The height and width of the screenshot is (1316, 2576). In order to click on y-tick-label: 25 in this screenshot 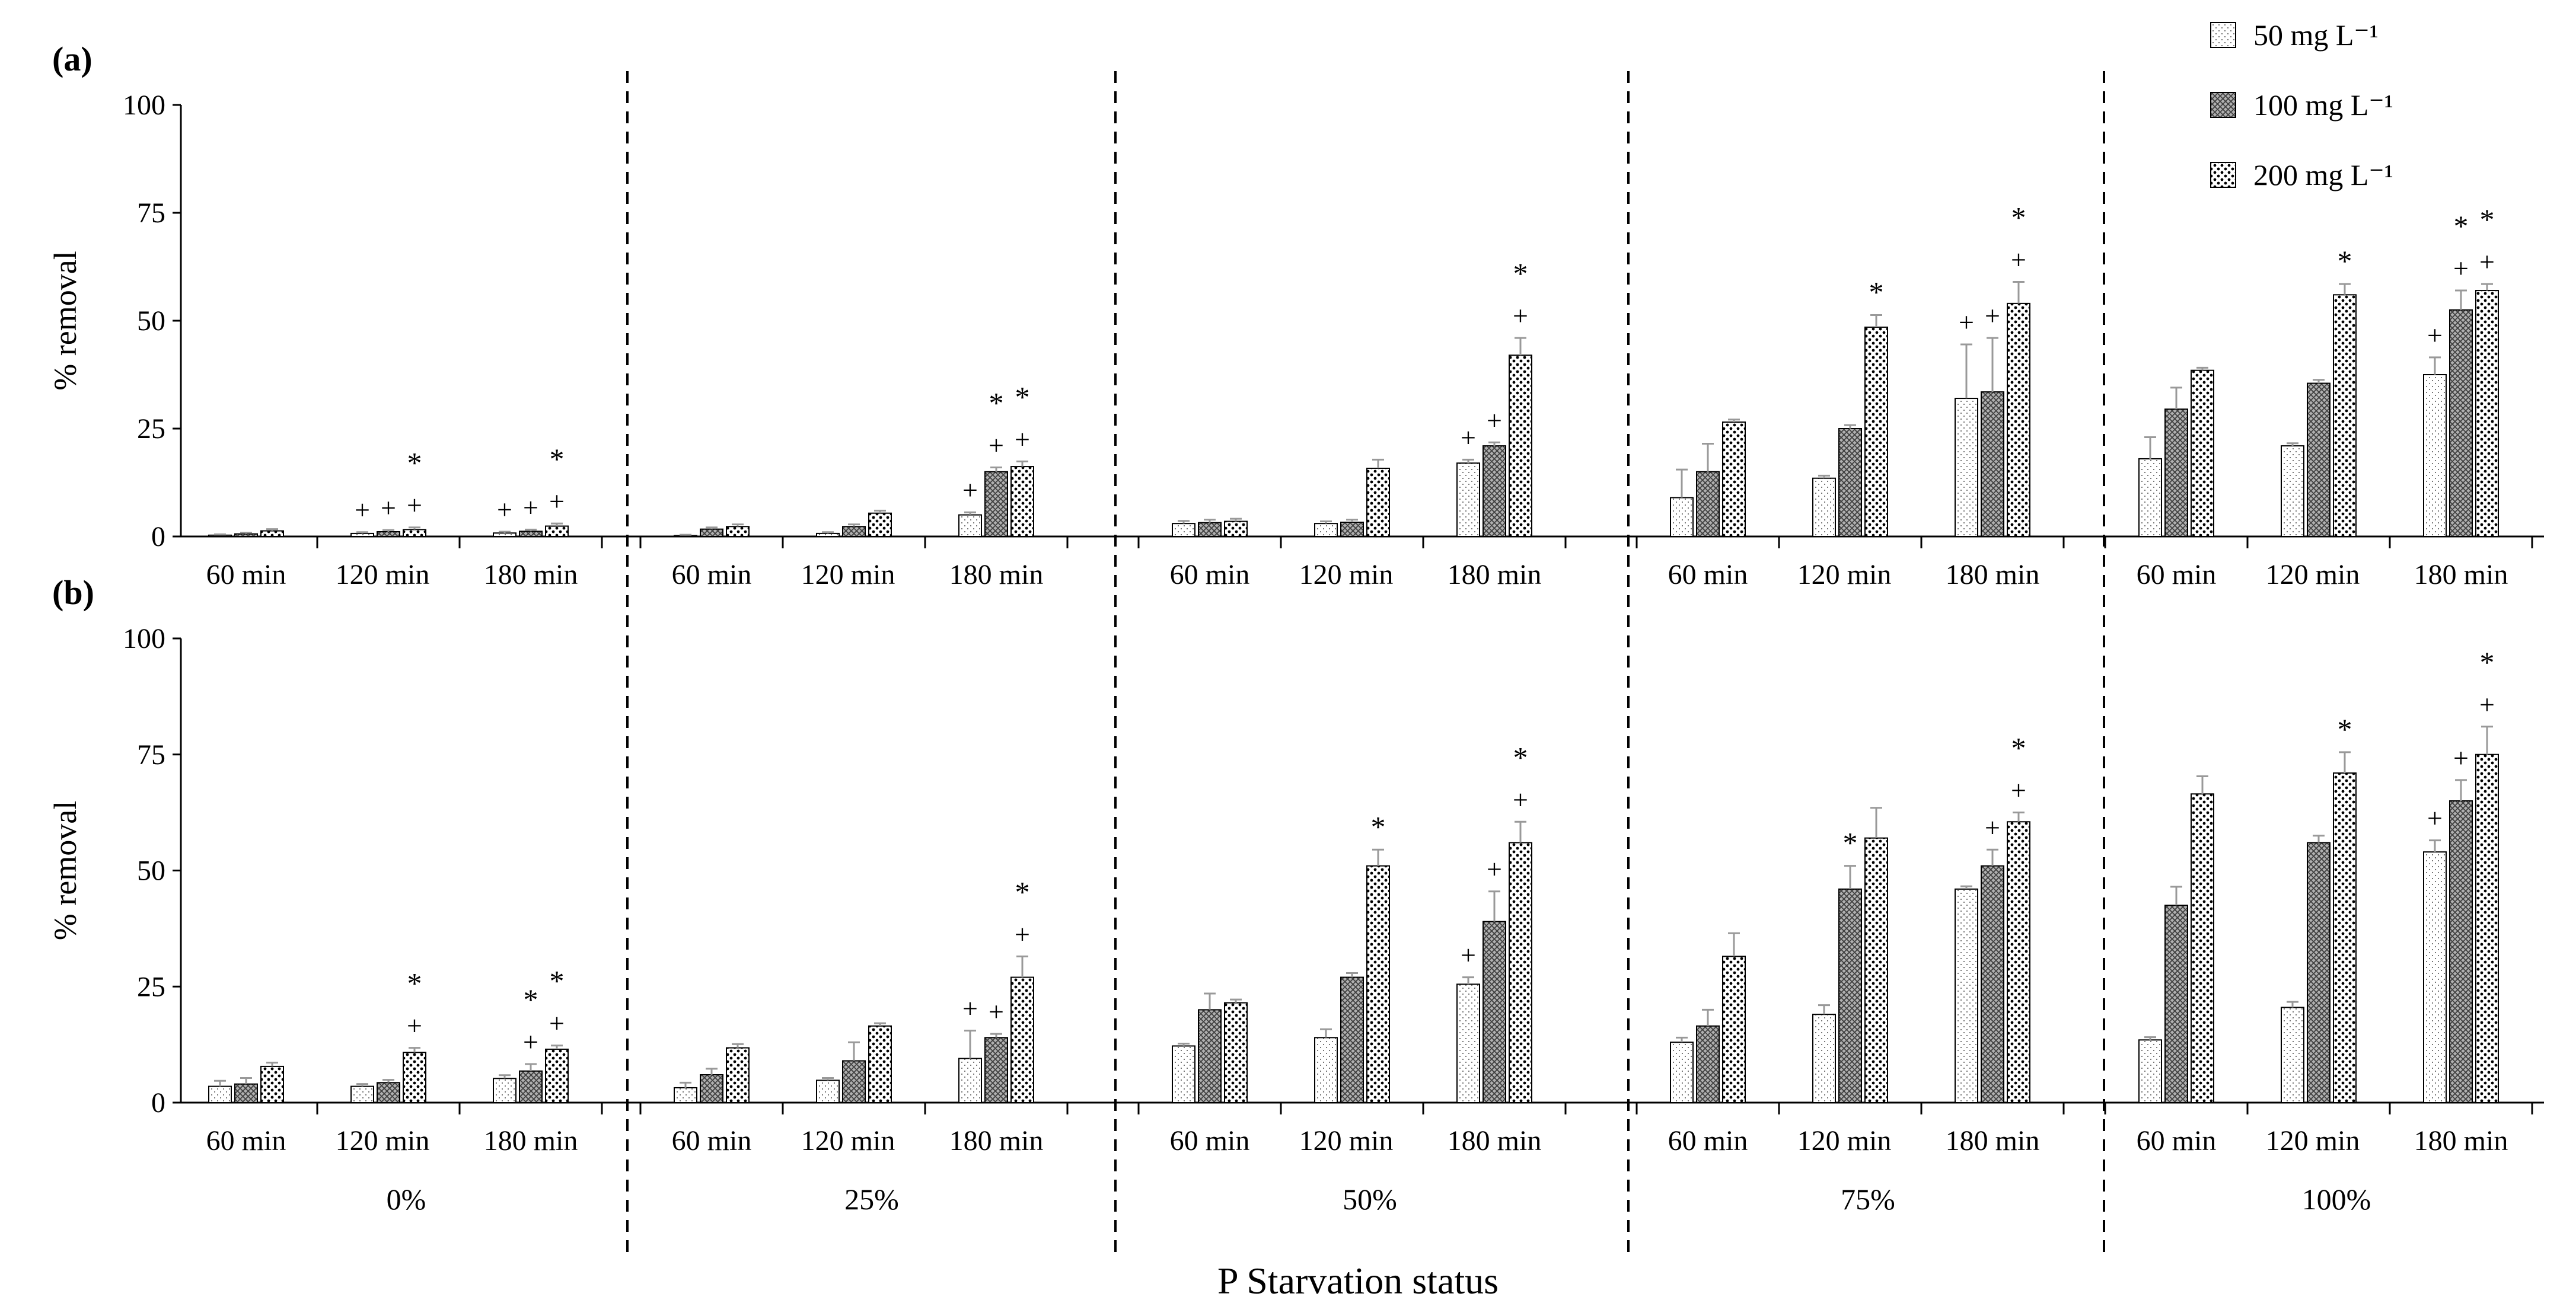, I will do `click(151, 987)`.